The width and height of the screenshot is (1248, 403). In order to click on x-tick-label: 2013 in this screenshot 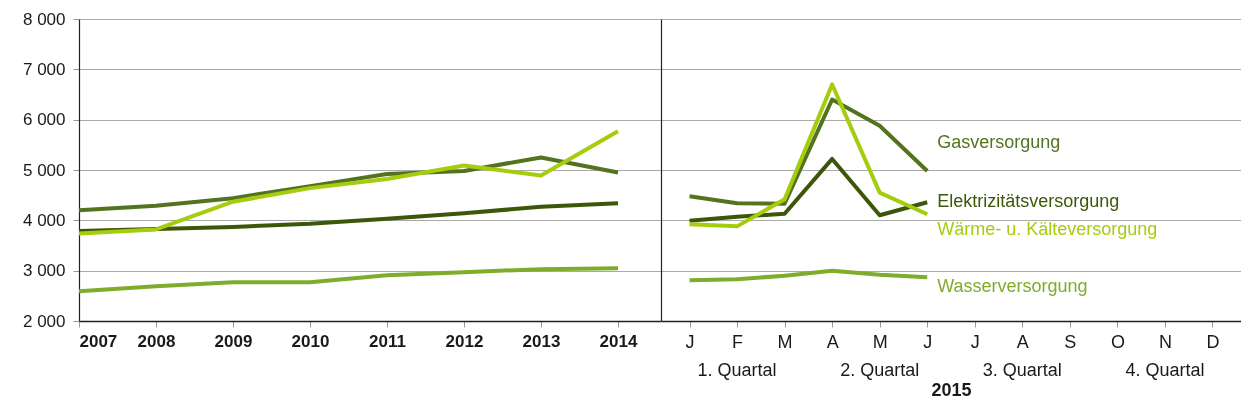, I will do `click(541, 341)`.